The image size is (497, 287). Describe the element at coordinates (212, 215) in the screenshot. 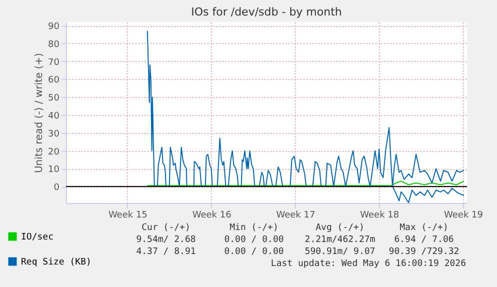

I see `x-tick-label: Week 16` at that location.